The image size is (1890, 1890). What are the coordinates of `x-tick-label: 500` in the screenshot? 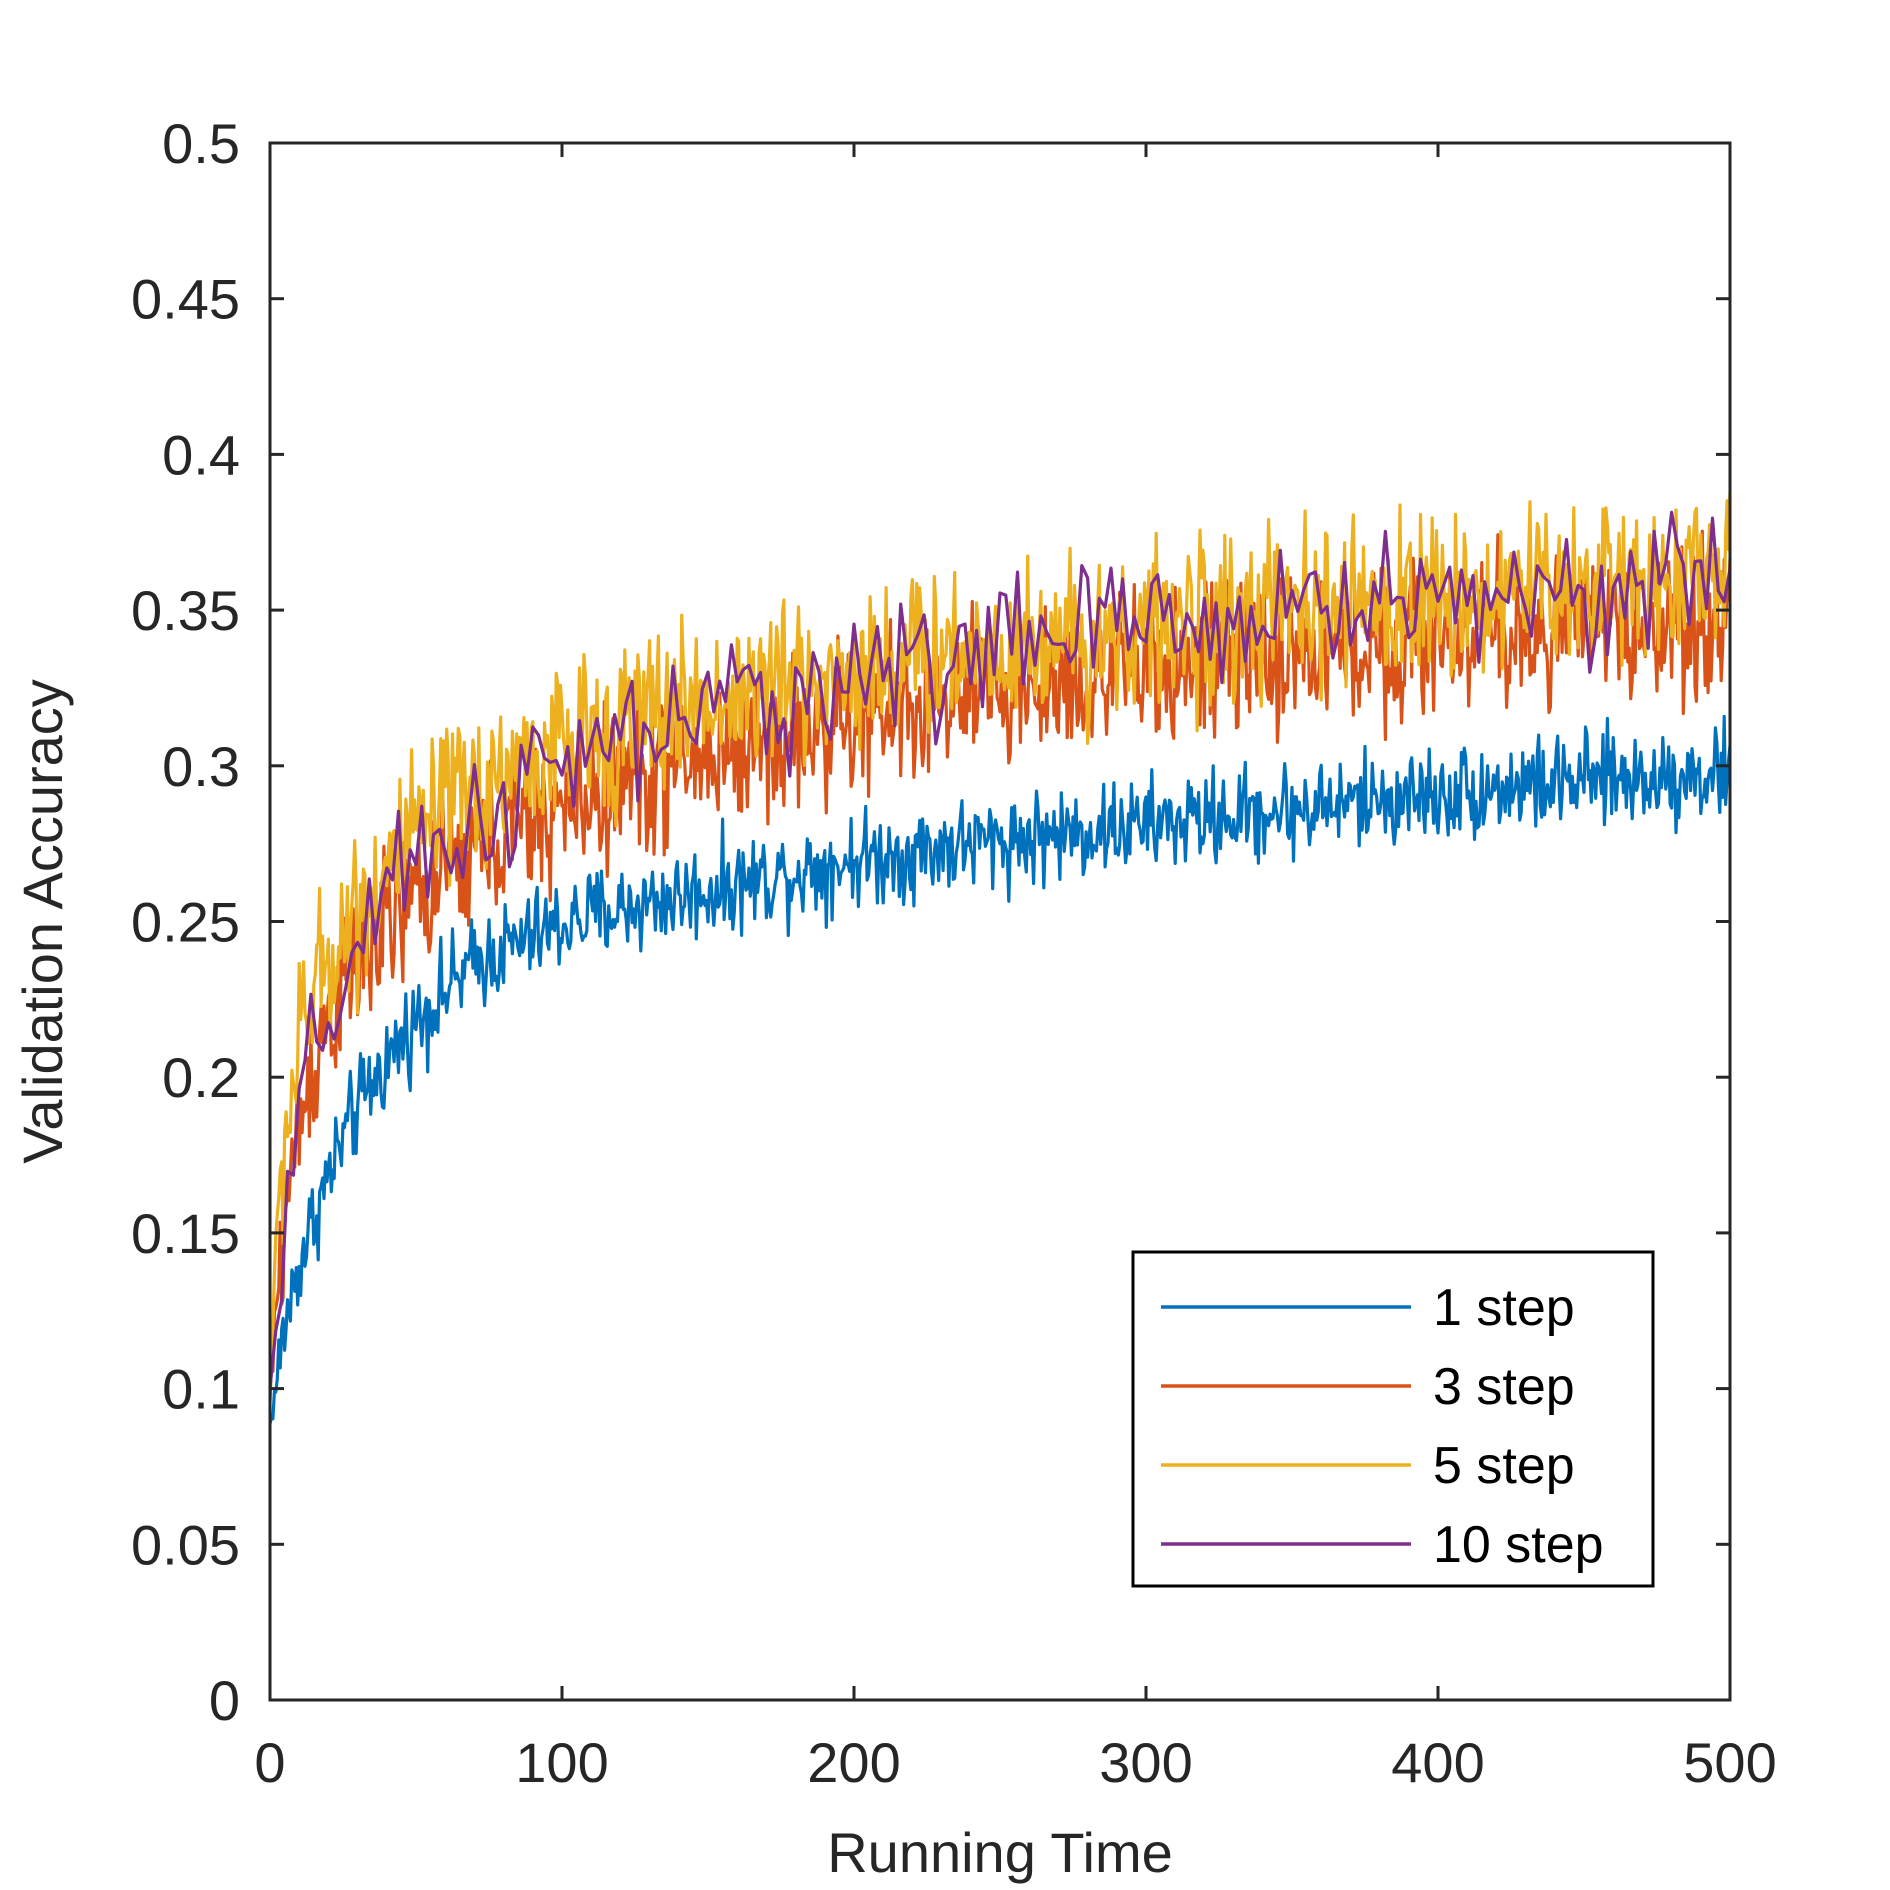 It's located at (1729, 1762).